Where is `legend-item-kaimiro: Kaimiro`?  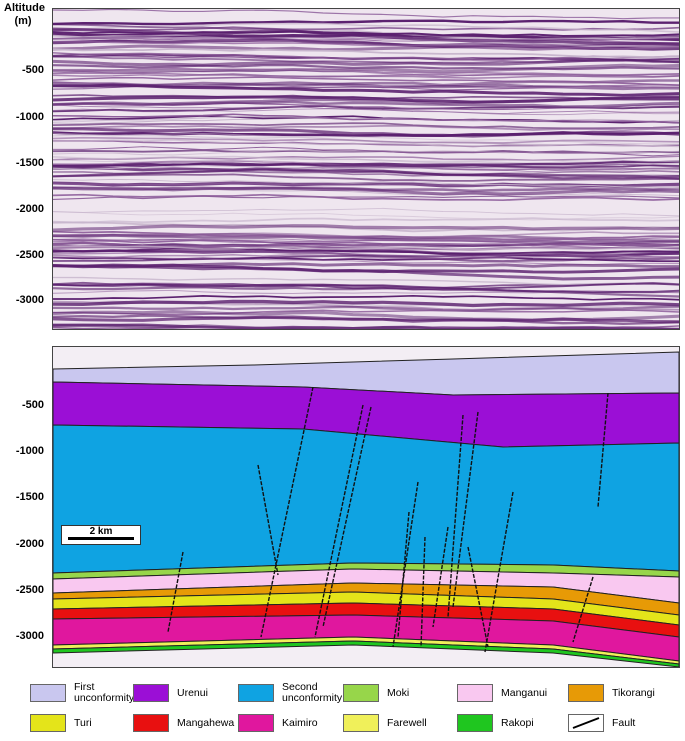 legend-item-kaimiro: Kaimiro is located at coordinates (278, 723).